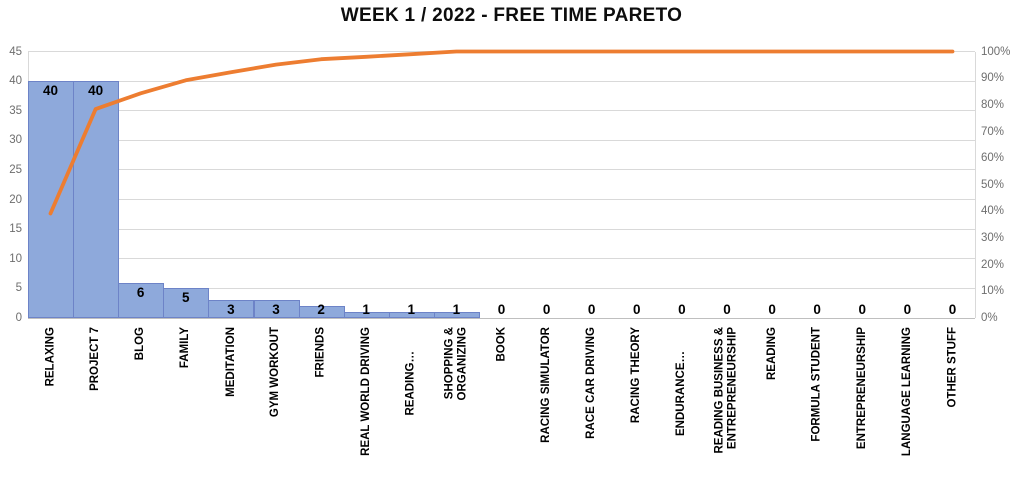 The image size is (1023, 491). What do you see at coordinates (636, 375) in the screenshot?
I see `category-label: RACING THEORY` at bounding box center [636, 375].